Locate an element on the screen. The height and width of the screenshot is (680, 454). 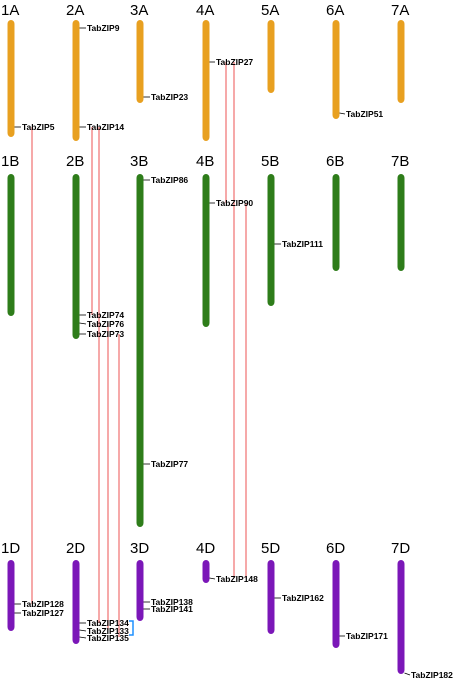
chromosome-label-5A: 5A is located at coordinates (270, 10).